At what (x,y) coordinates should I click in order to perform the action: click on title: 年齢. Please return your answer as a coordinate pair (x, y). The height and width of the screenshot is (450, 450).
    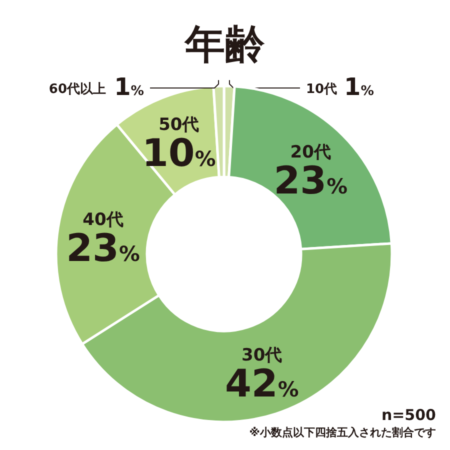
    Looking at the image, I should click on (225, 45).